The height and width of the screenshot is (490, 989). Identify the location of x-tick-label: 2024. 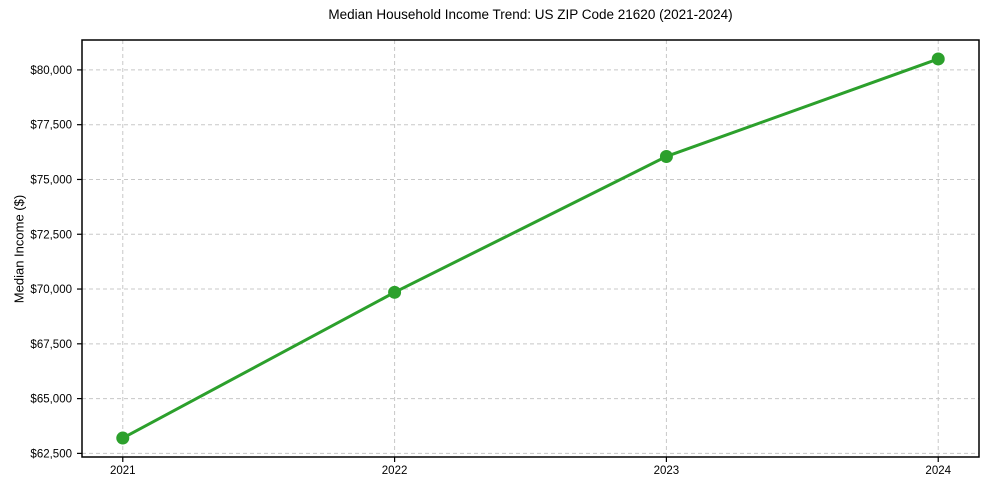
(938, 471).